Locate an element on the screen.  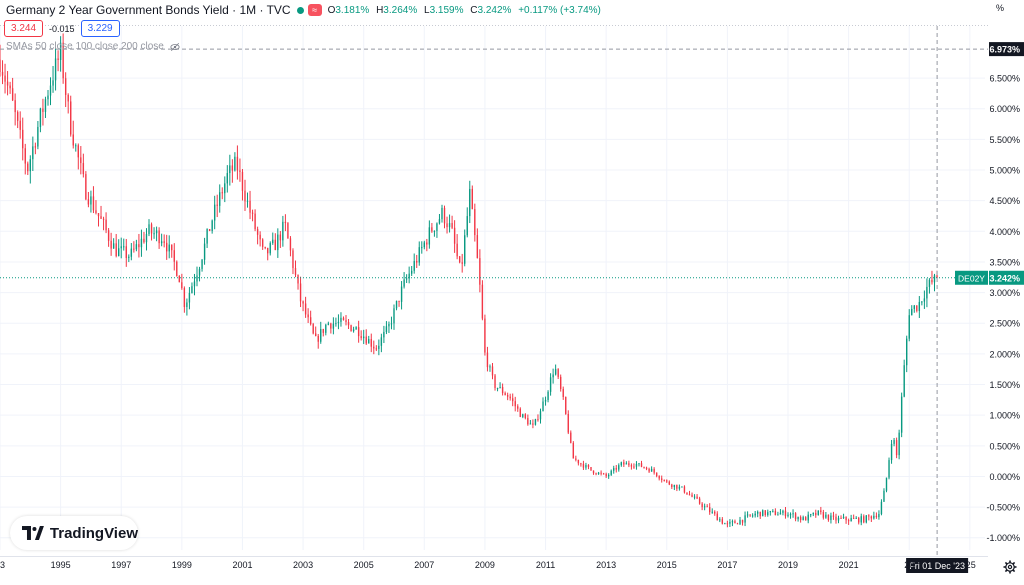
y-tick-label: 5.500% is located at coordinates (1004, 140).